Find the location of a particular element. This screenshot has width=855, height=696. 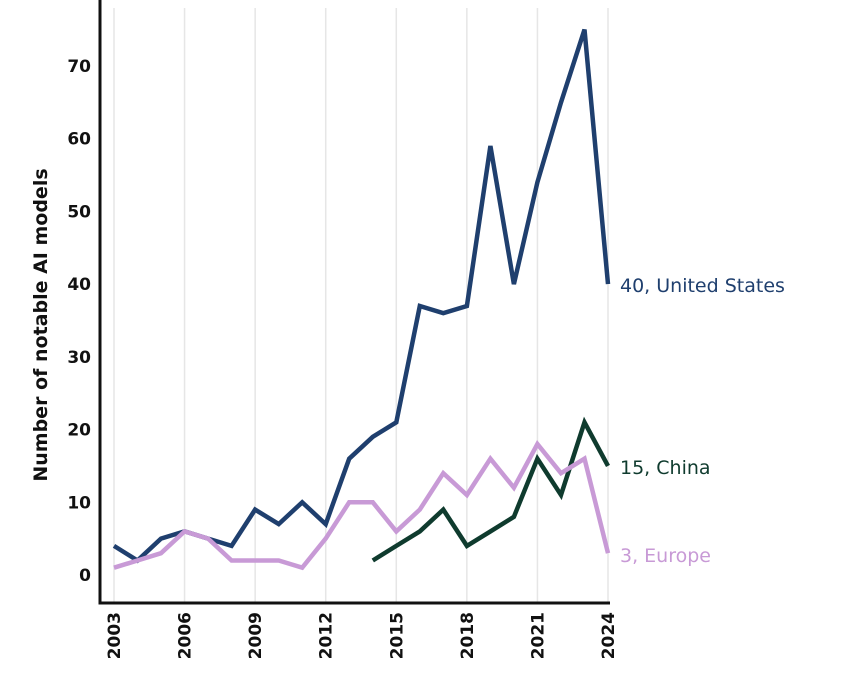

x-tick-label: 2009 is located at coordinates (256, 635).